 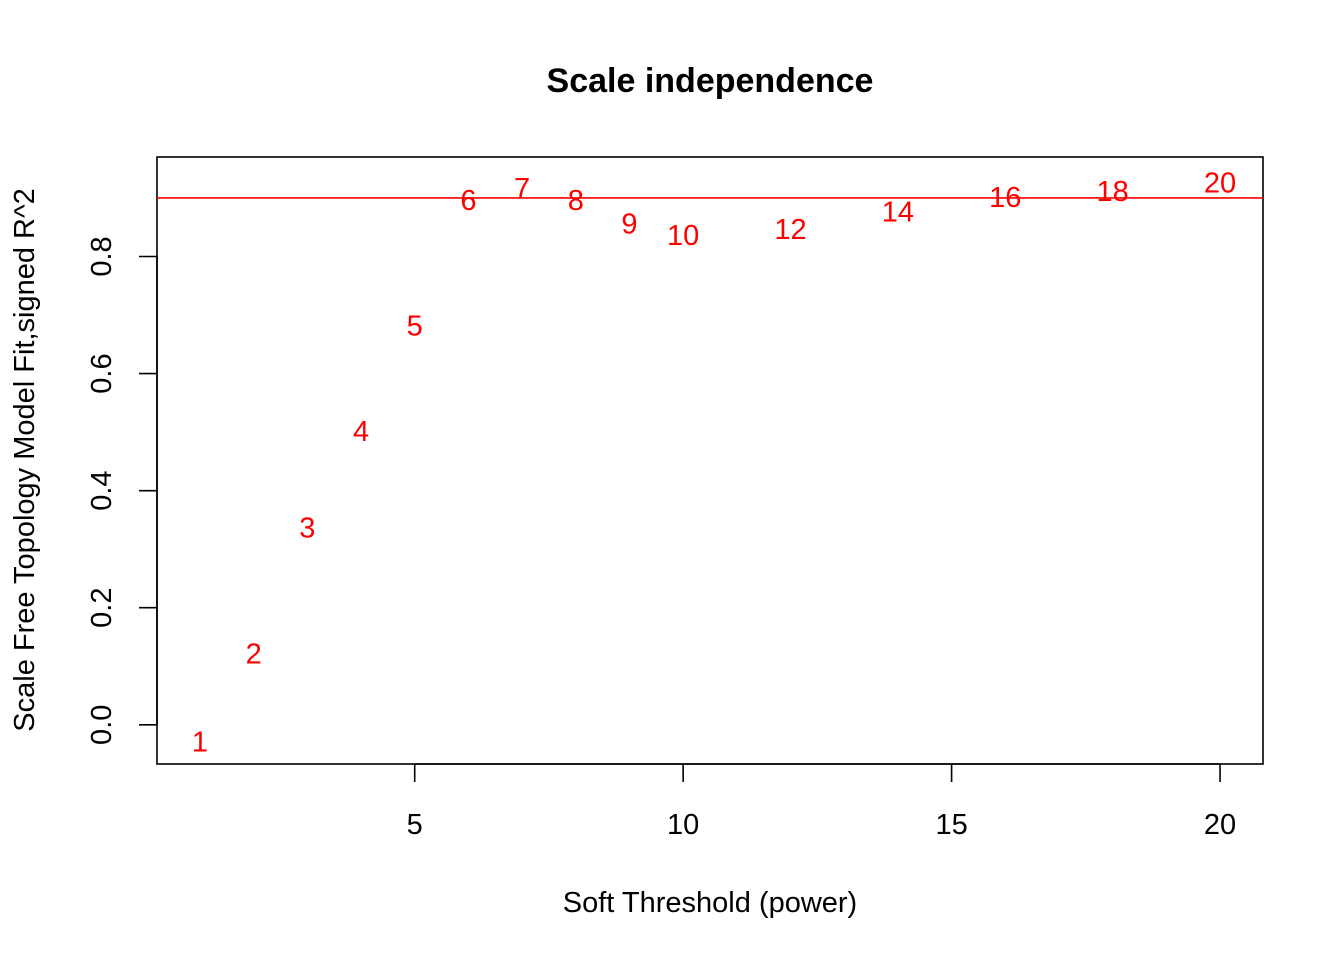 I want to click on point-label: 18, so click(x=1113, y=192).